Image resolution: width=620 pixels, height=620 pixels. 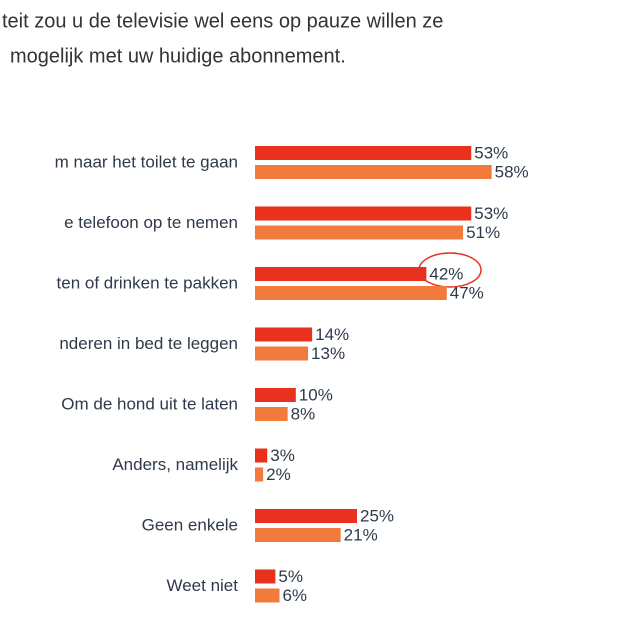 What do you see at coordinates (178, 56) in the screenshot?
I see `chart-title: mogelijk met uw huidige abonnement.` at bounding box center [178, 56].